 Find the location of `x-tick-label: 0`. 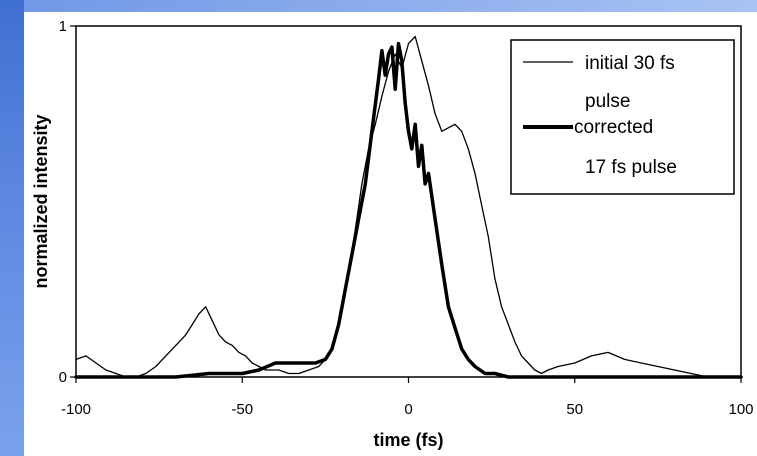

x-tick-label: 0 is located at coordinates (408, 409).